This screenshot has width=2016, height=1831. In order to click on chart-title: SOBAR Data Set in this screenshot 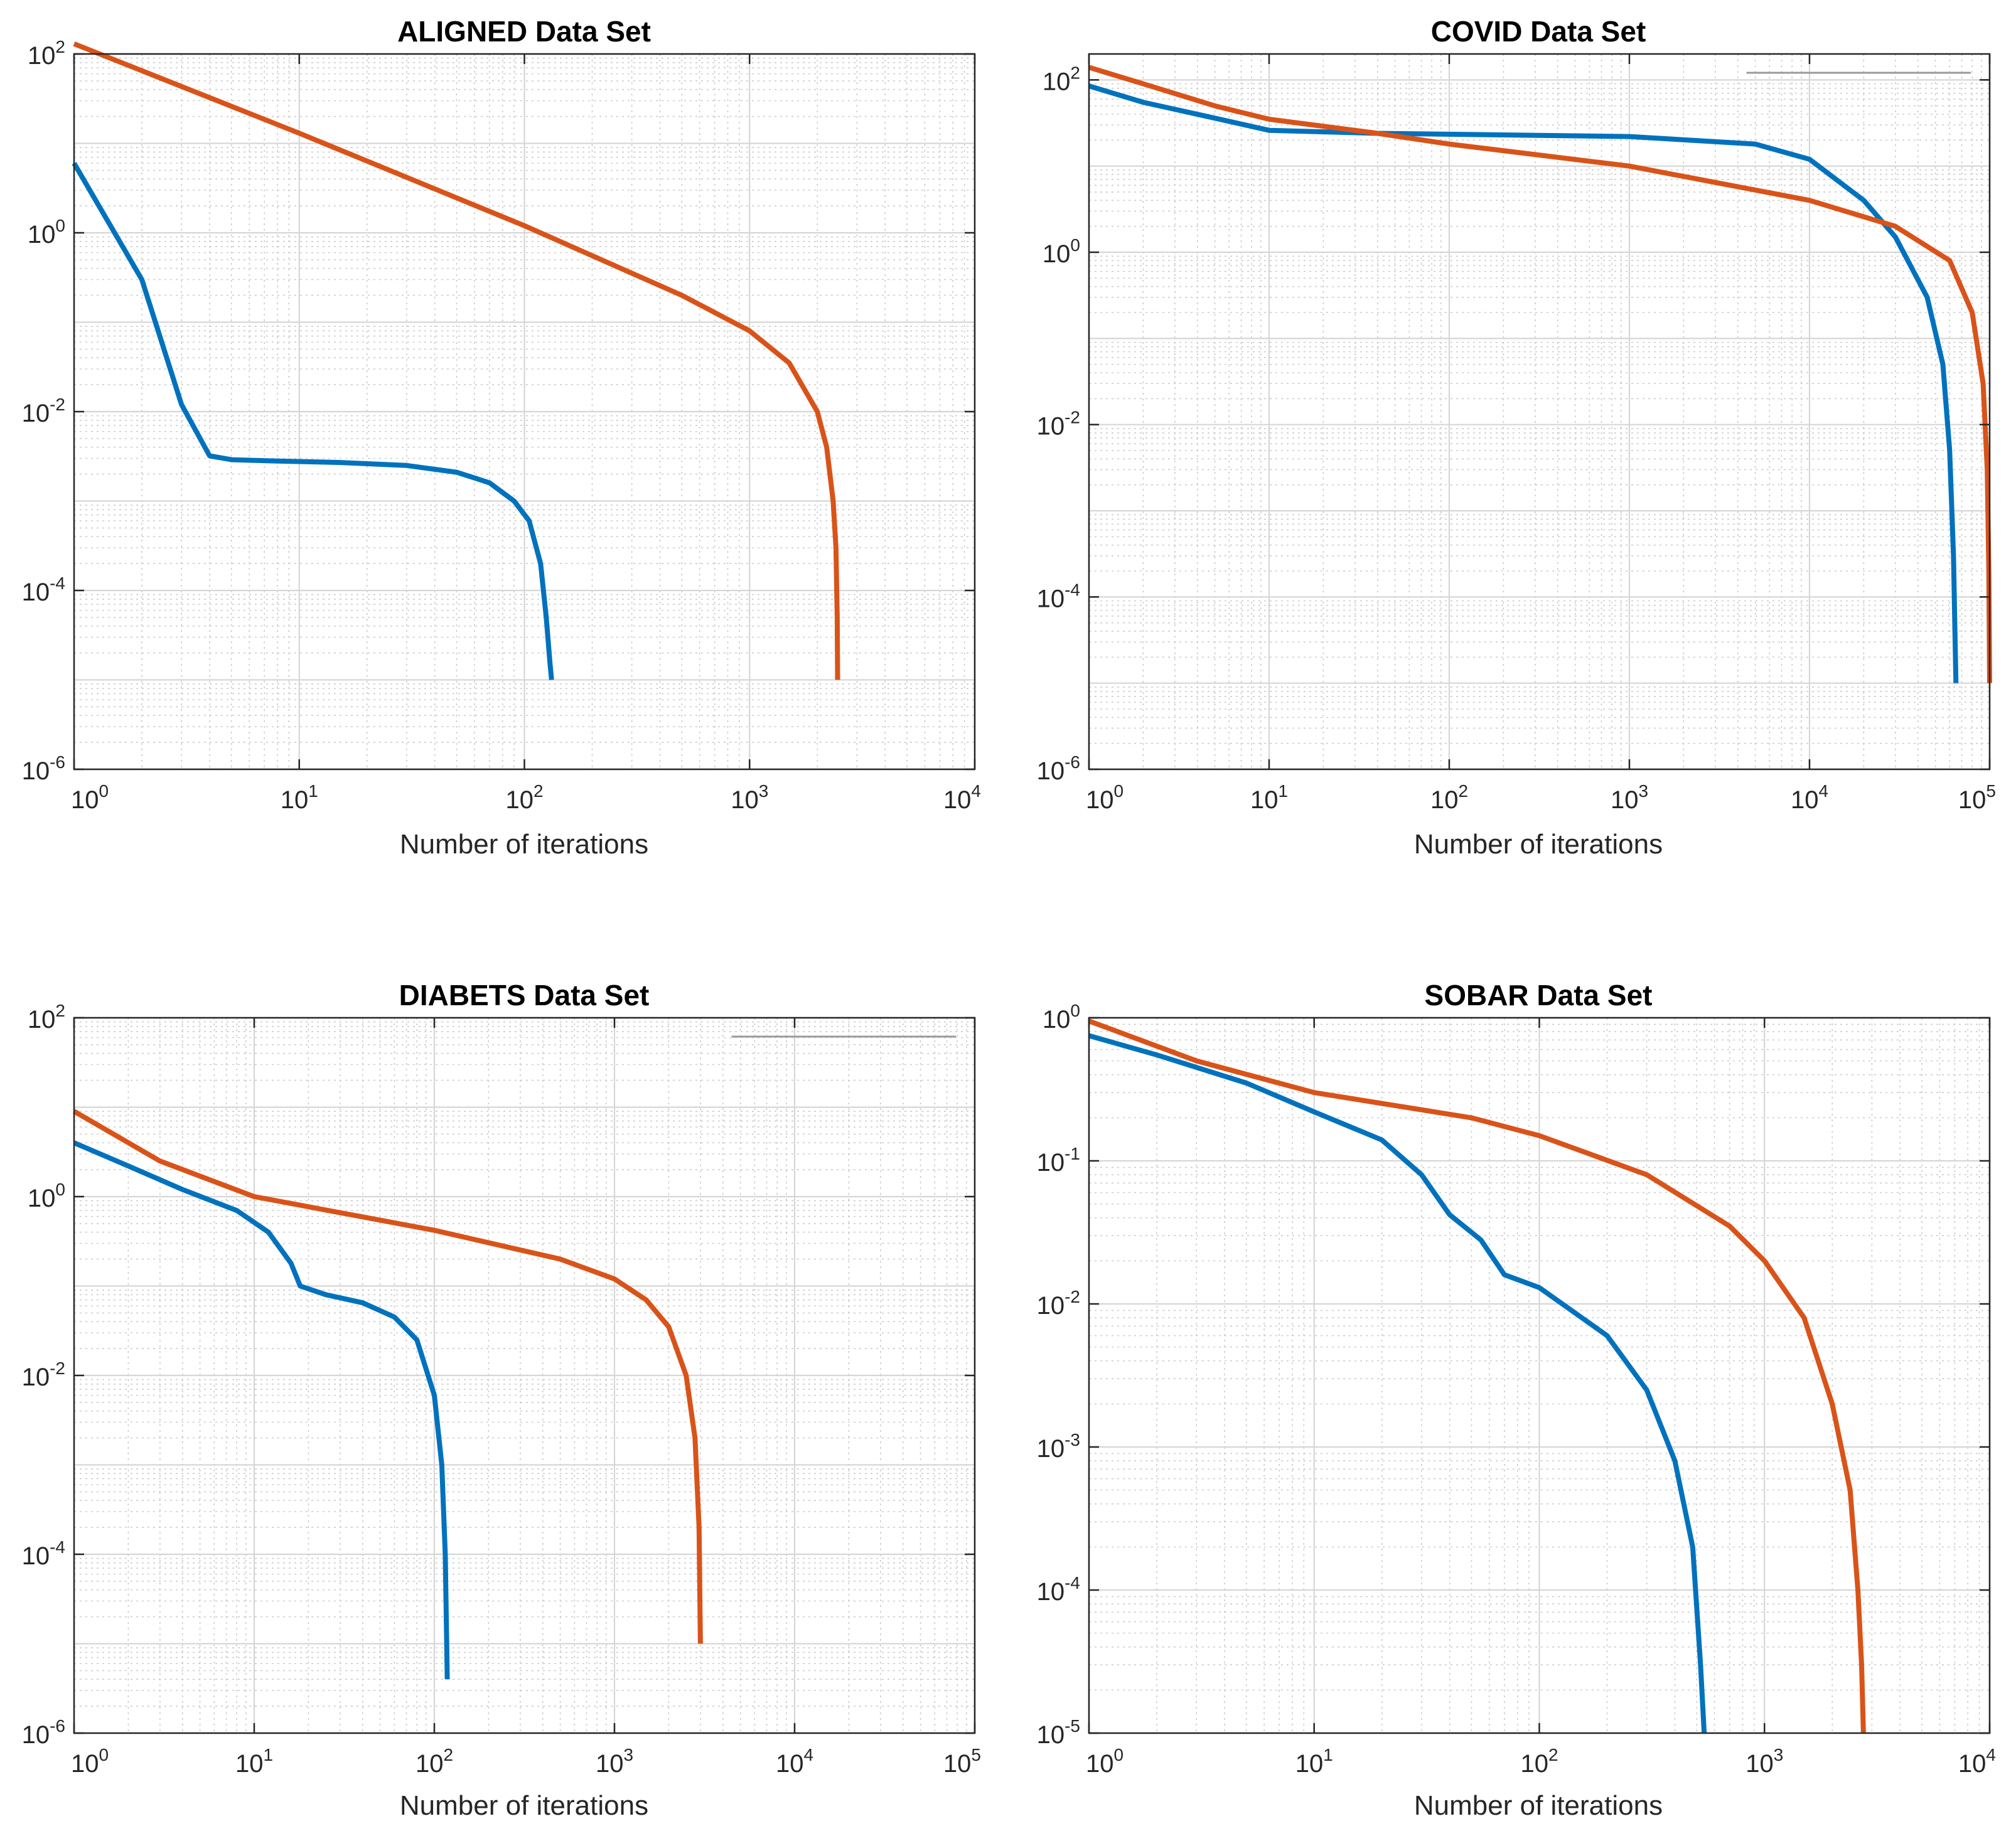, I will do `click(1539, 996)`.